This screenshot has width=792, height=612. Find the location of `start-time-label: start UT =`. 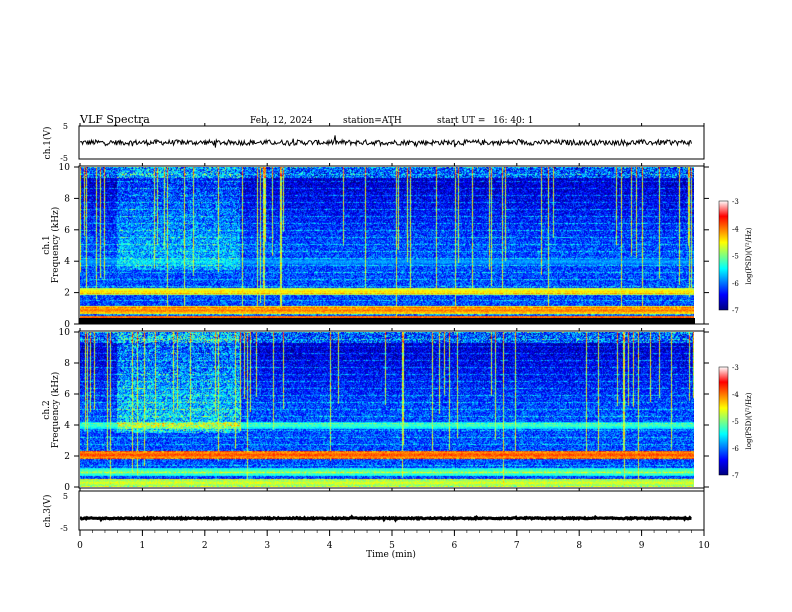

start-time-label: start UT = is located at coordinates (461, 121).